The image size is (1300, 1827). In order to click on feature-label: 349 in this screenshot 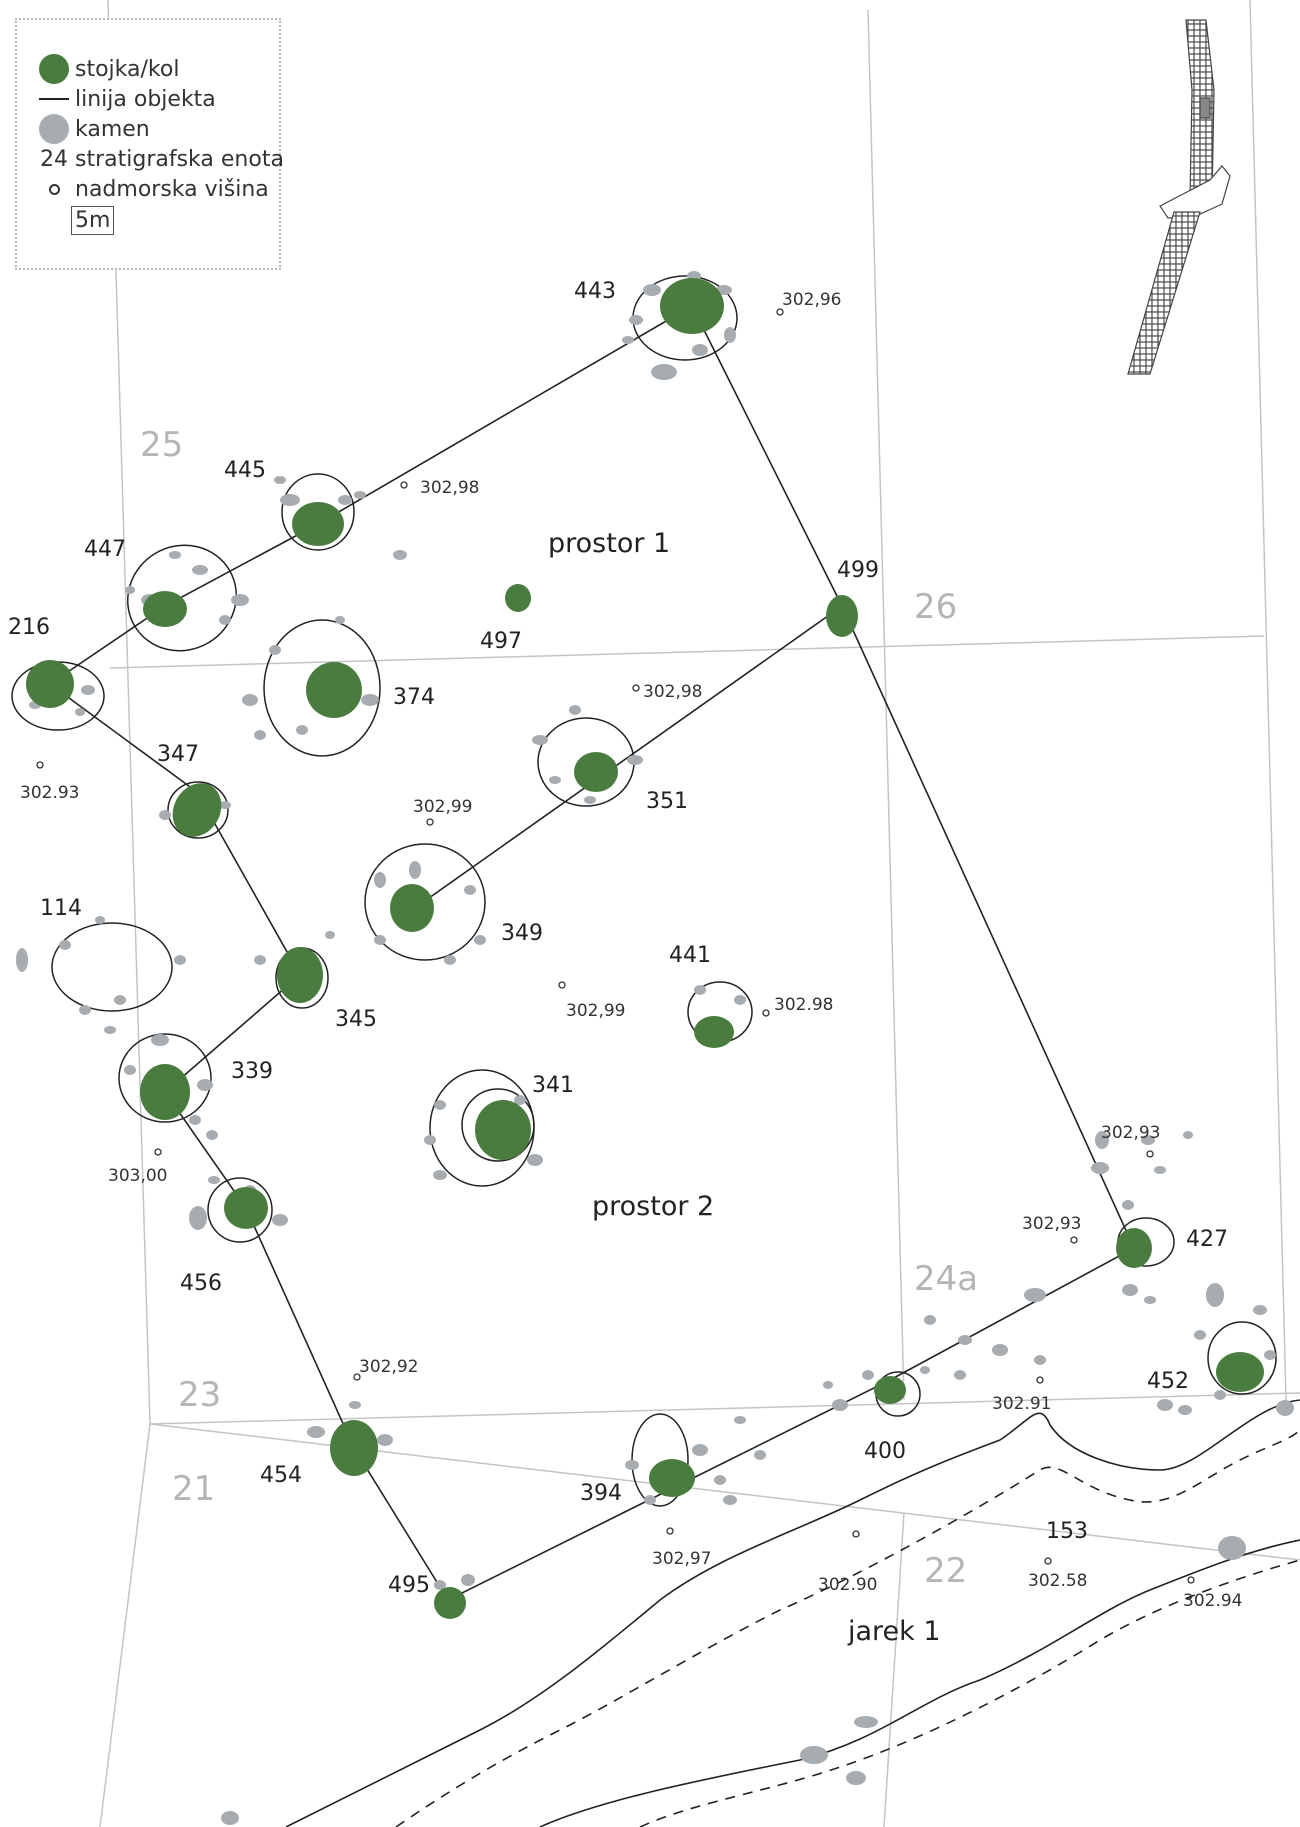, I will do `click(522, 933)`.